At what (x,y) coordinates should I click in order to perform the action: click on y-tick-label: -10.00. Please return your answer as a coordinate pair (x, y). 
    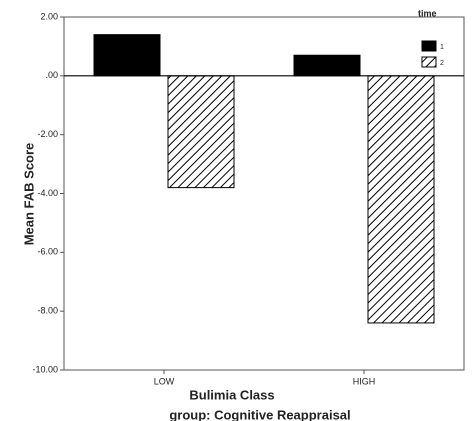
    Looking at the image, I should click on (45, 369).